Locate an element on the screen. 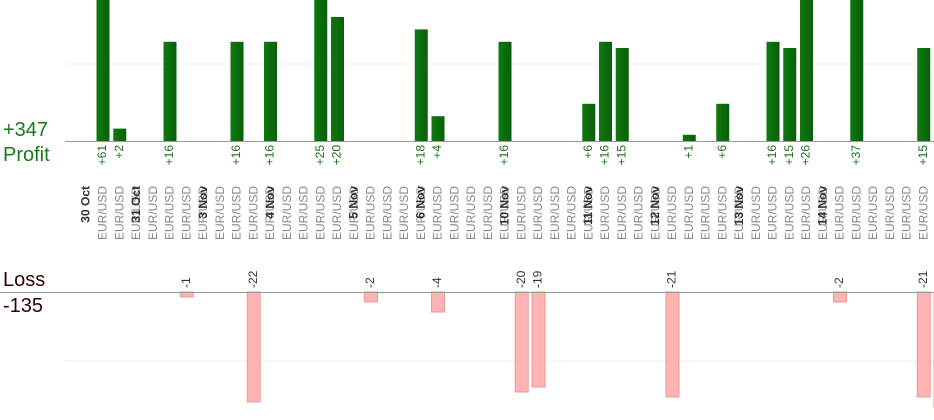  date-label: 30 Oct is located at coordinates (86, 204).